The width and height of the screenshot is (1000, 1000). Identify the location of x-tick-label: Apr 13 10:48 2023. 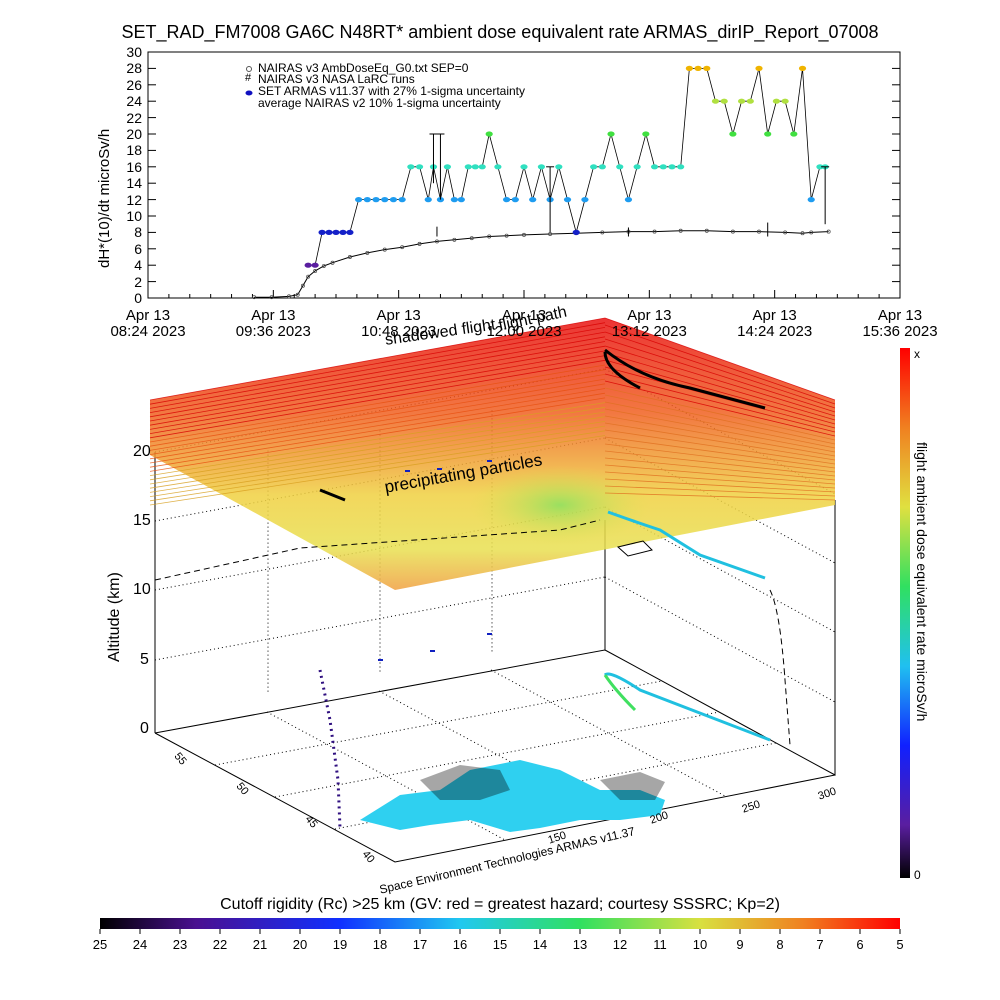
(399, 323).